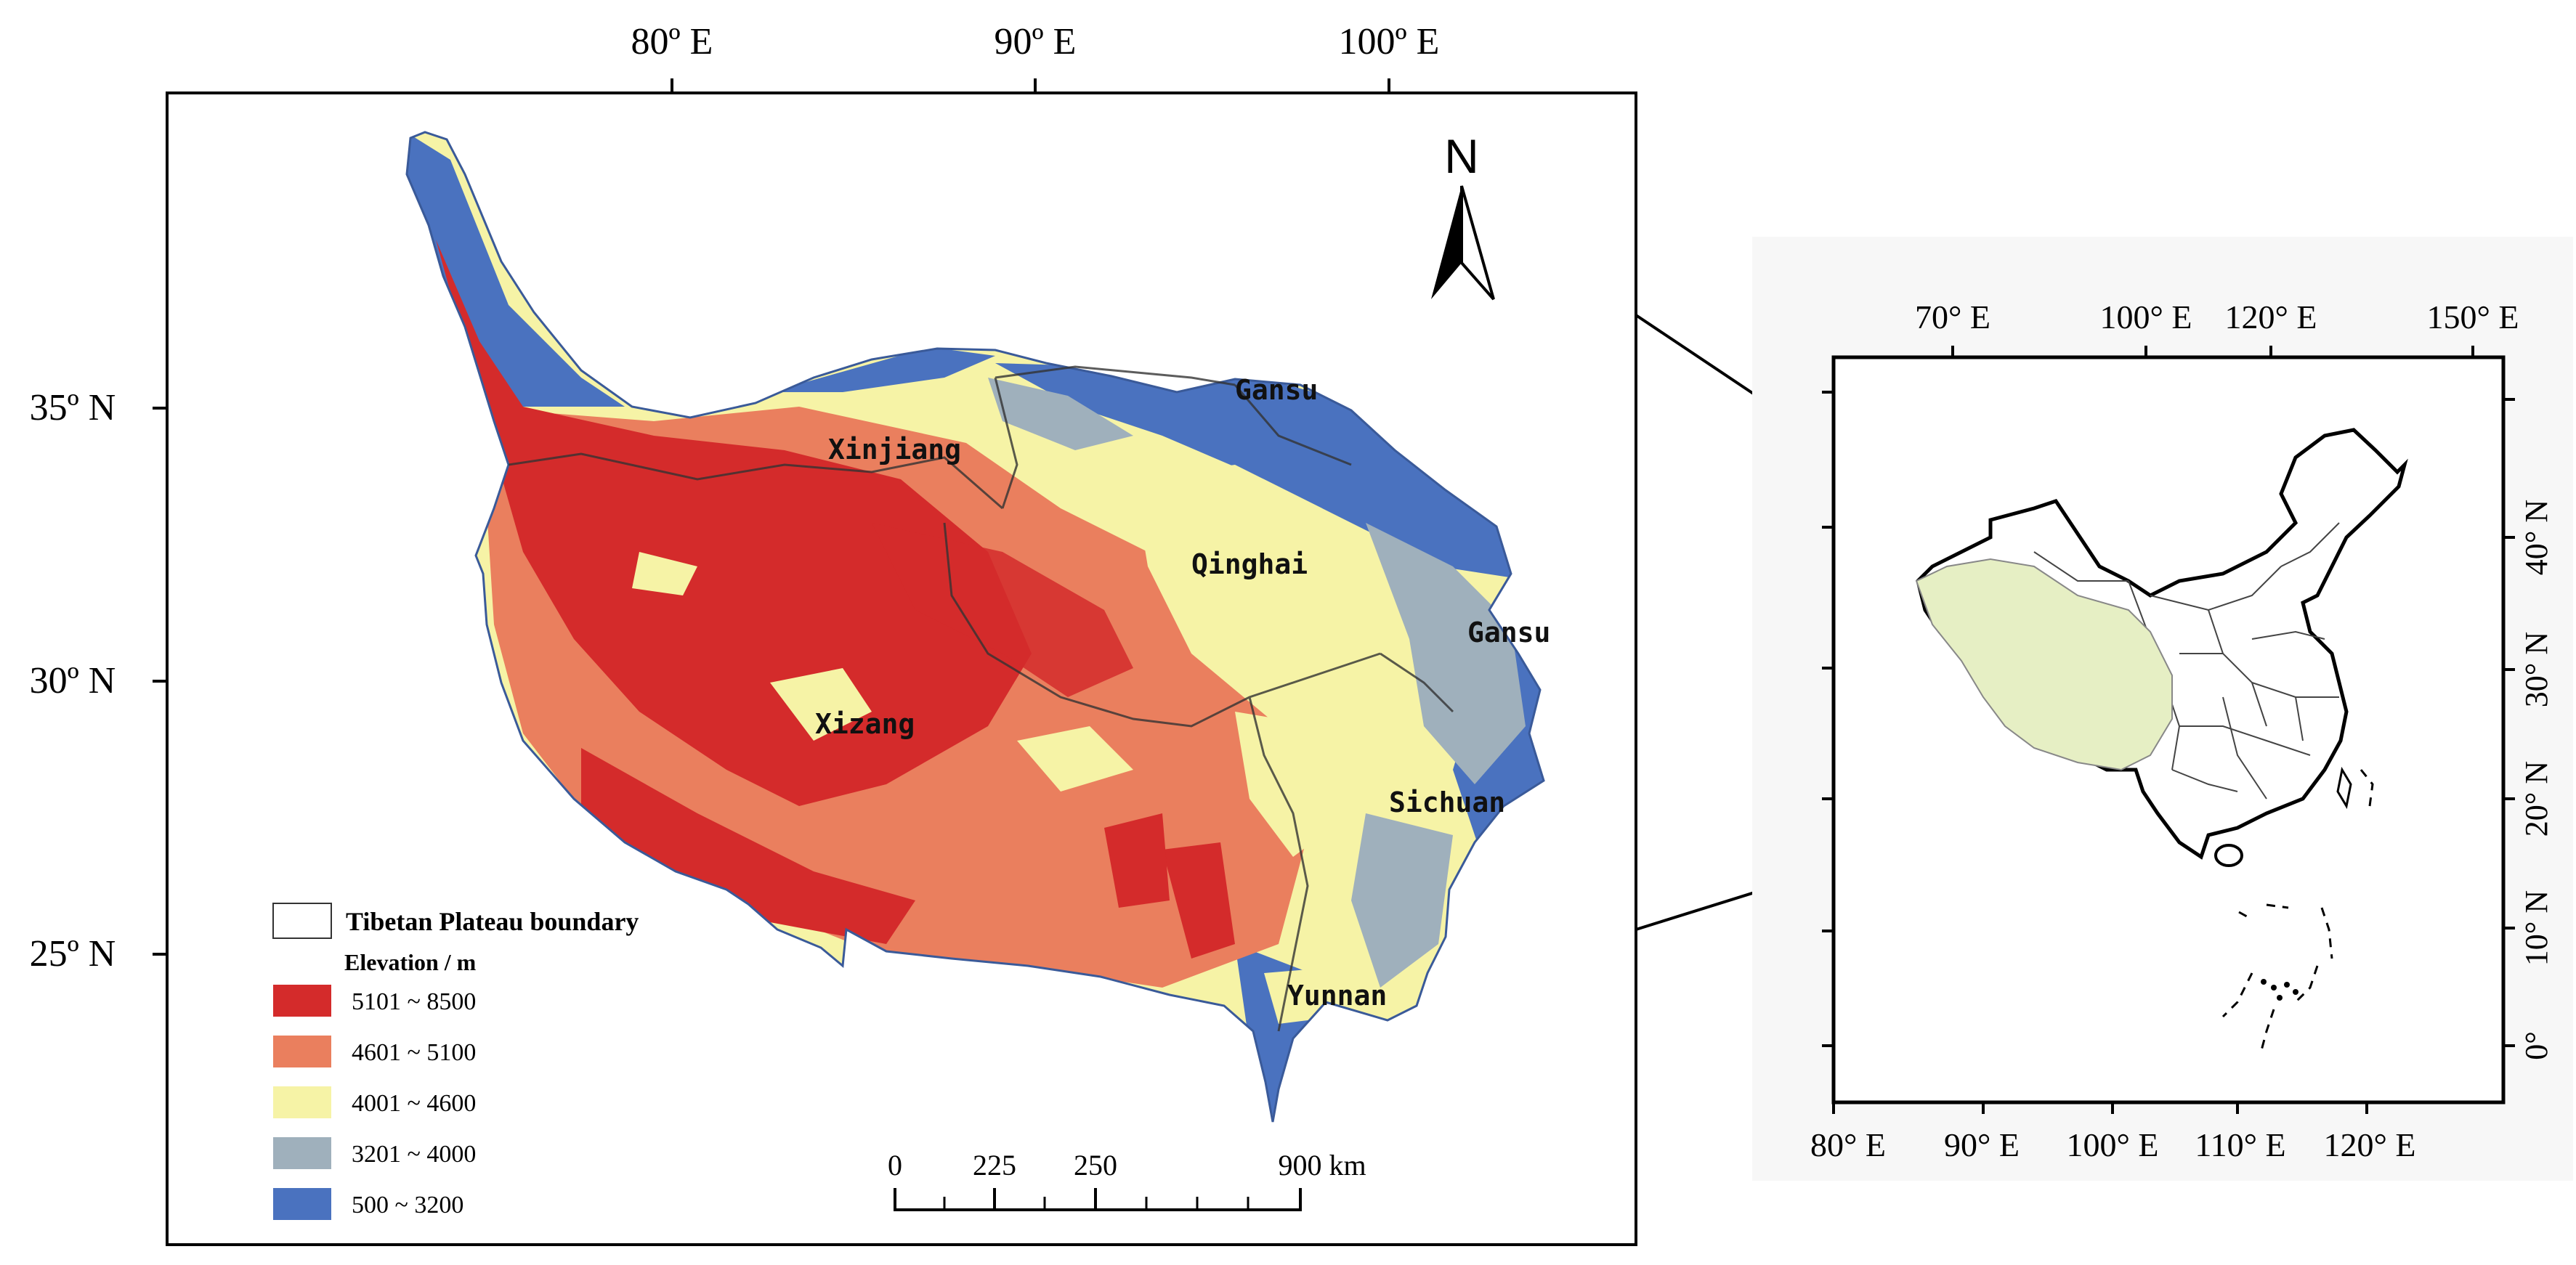 Image resolution: width=2576 pixels, height=1265 pixels. Describe the element at coordinates (1389, 42) in the screenshot. I see `lon-label-100: 100º E` at that location.